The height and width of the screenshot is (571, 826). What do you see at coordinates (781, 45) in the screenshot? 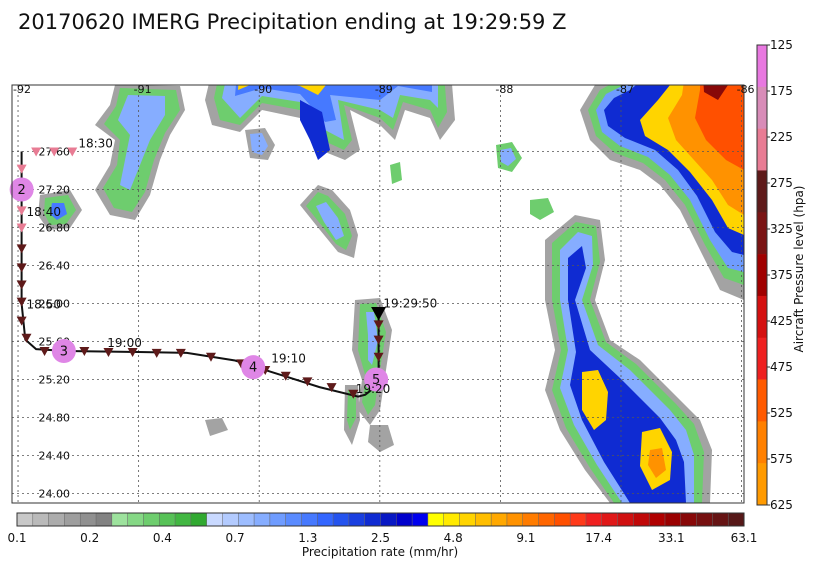
I see `pressure-tick-label: 125` at bounding box center [781, 45].